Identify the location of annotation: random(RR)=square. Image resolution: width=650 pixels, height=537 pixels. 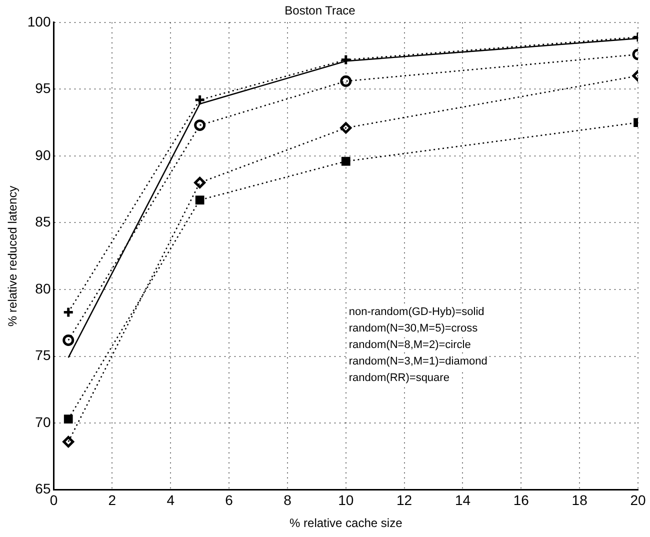
(399, 378).